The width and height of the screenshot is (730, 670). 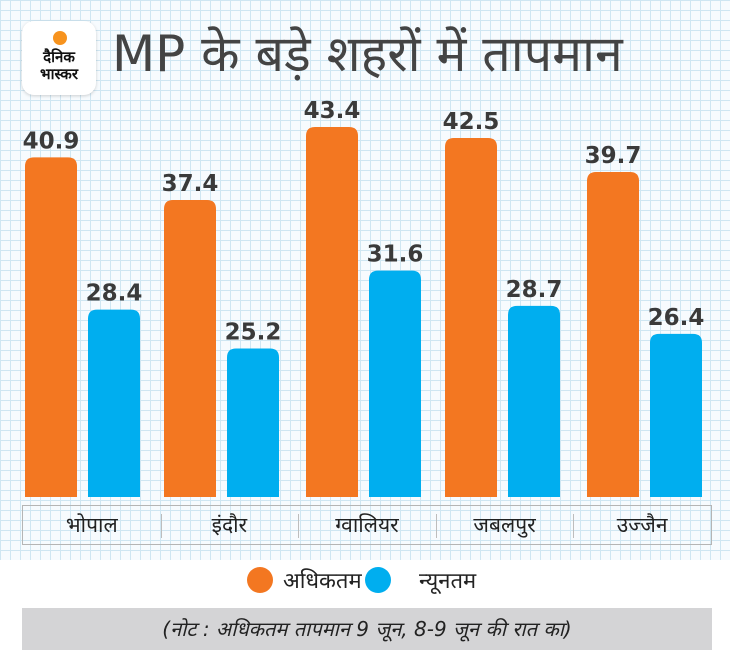 What do you see at coordinates (114, 294) in the screenshot?
I see `value-label-min: 28.4` at bounding box center [114, 294].